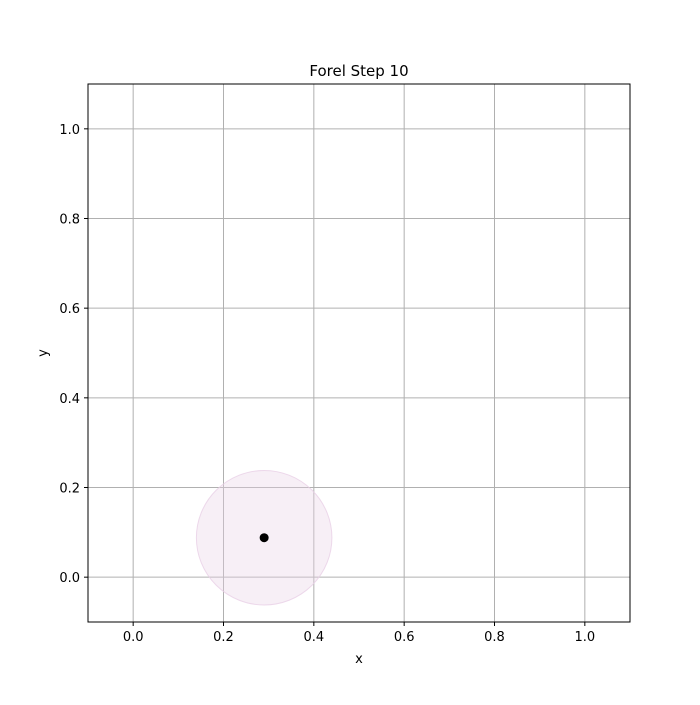 The height and width of the screenshot is (705, 700). Describe the element at coordinates (43, 353) in the screenshot. I see `y-axis-label: y` at that location.